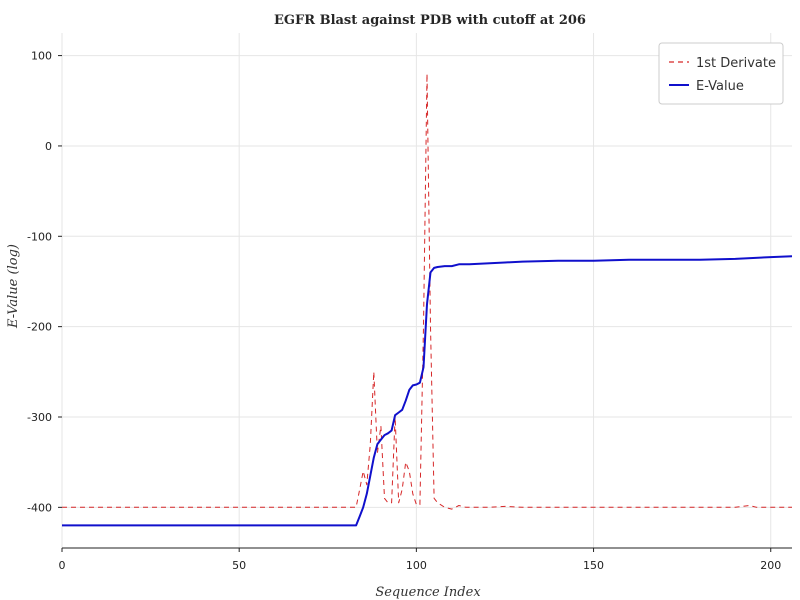 Image resolution: width=800 pixels, height=600 pixels. I want to click on legend: 1st Derivate E-Value, so click(721, 73).